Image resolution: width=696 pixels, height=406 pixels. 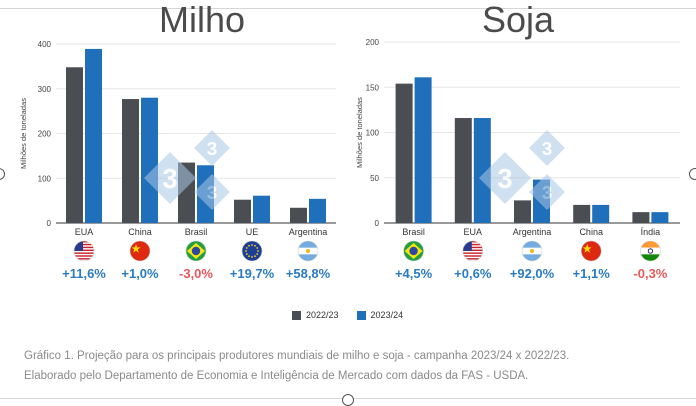 What do you see at coordinates (374, 178) in the screenshot?
I see `soja-y-tick-label: 50` at bounding box center [374, 178].